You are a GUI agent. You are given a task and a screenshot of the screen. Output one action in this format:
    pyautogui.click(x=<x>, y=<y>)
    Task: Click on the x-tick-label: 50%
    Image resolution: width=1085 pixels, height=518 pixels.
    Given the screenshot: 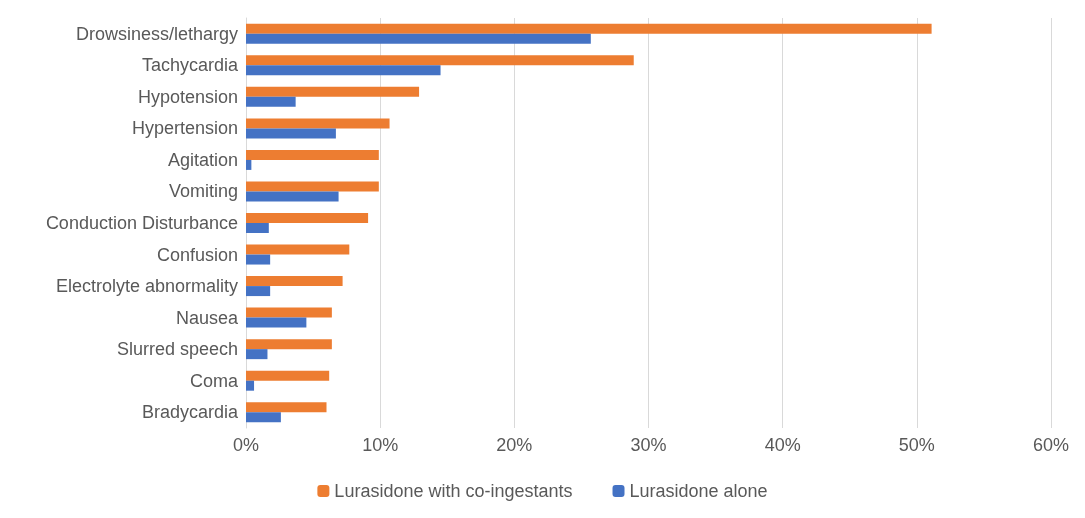 What is the action you would take?
    pyautogui.click(x=916, y=445)
    